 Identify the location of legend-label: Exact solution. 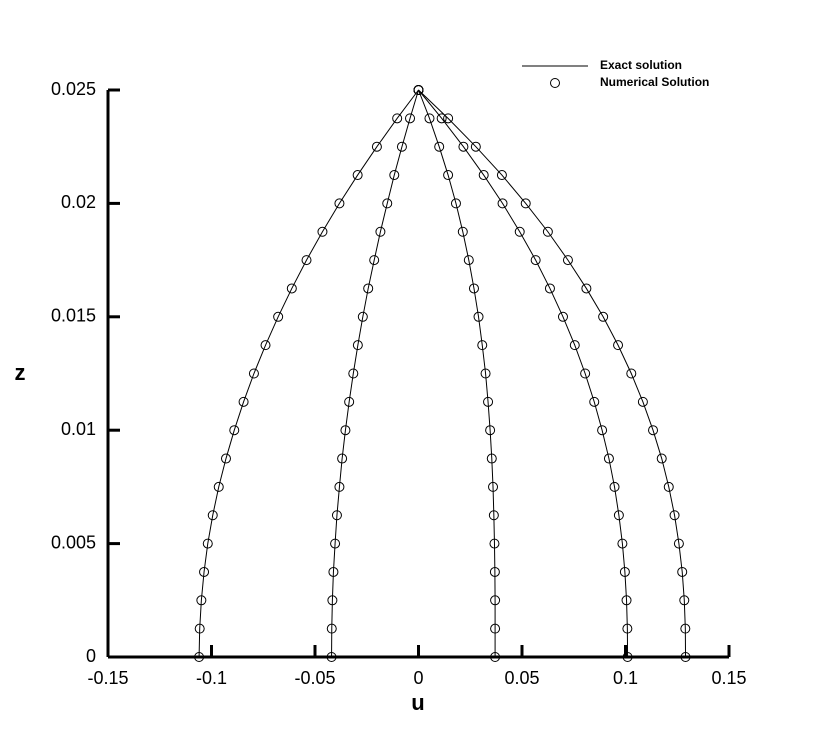
(641, 65).